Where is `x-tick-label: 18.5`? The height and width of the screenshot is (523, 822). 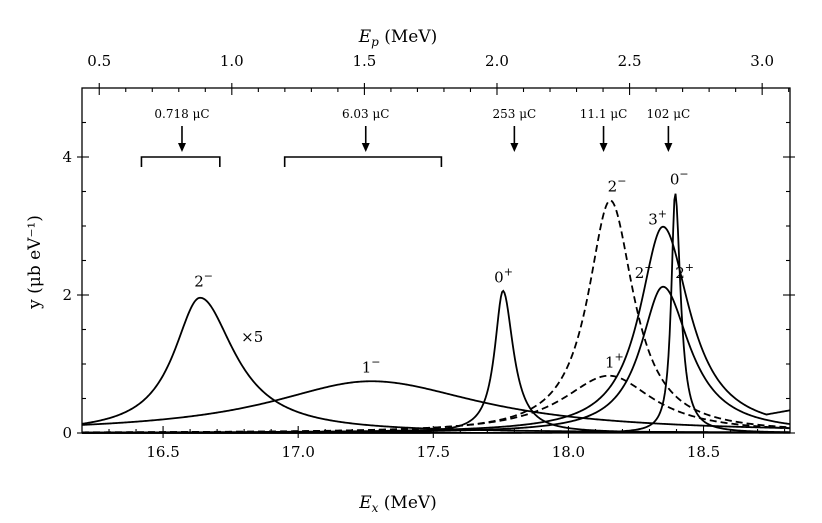
x-tick-label: 18.5 is located at coordinates (703, 452).